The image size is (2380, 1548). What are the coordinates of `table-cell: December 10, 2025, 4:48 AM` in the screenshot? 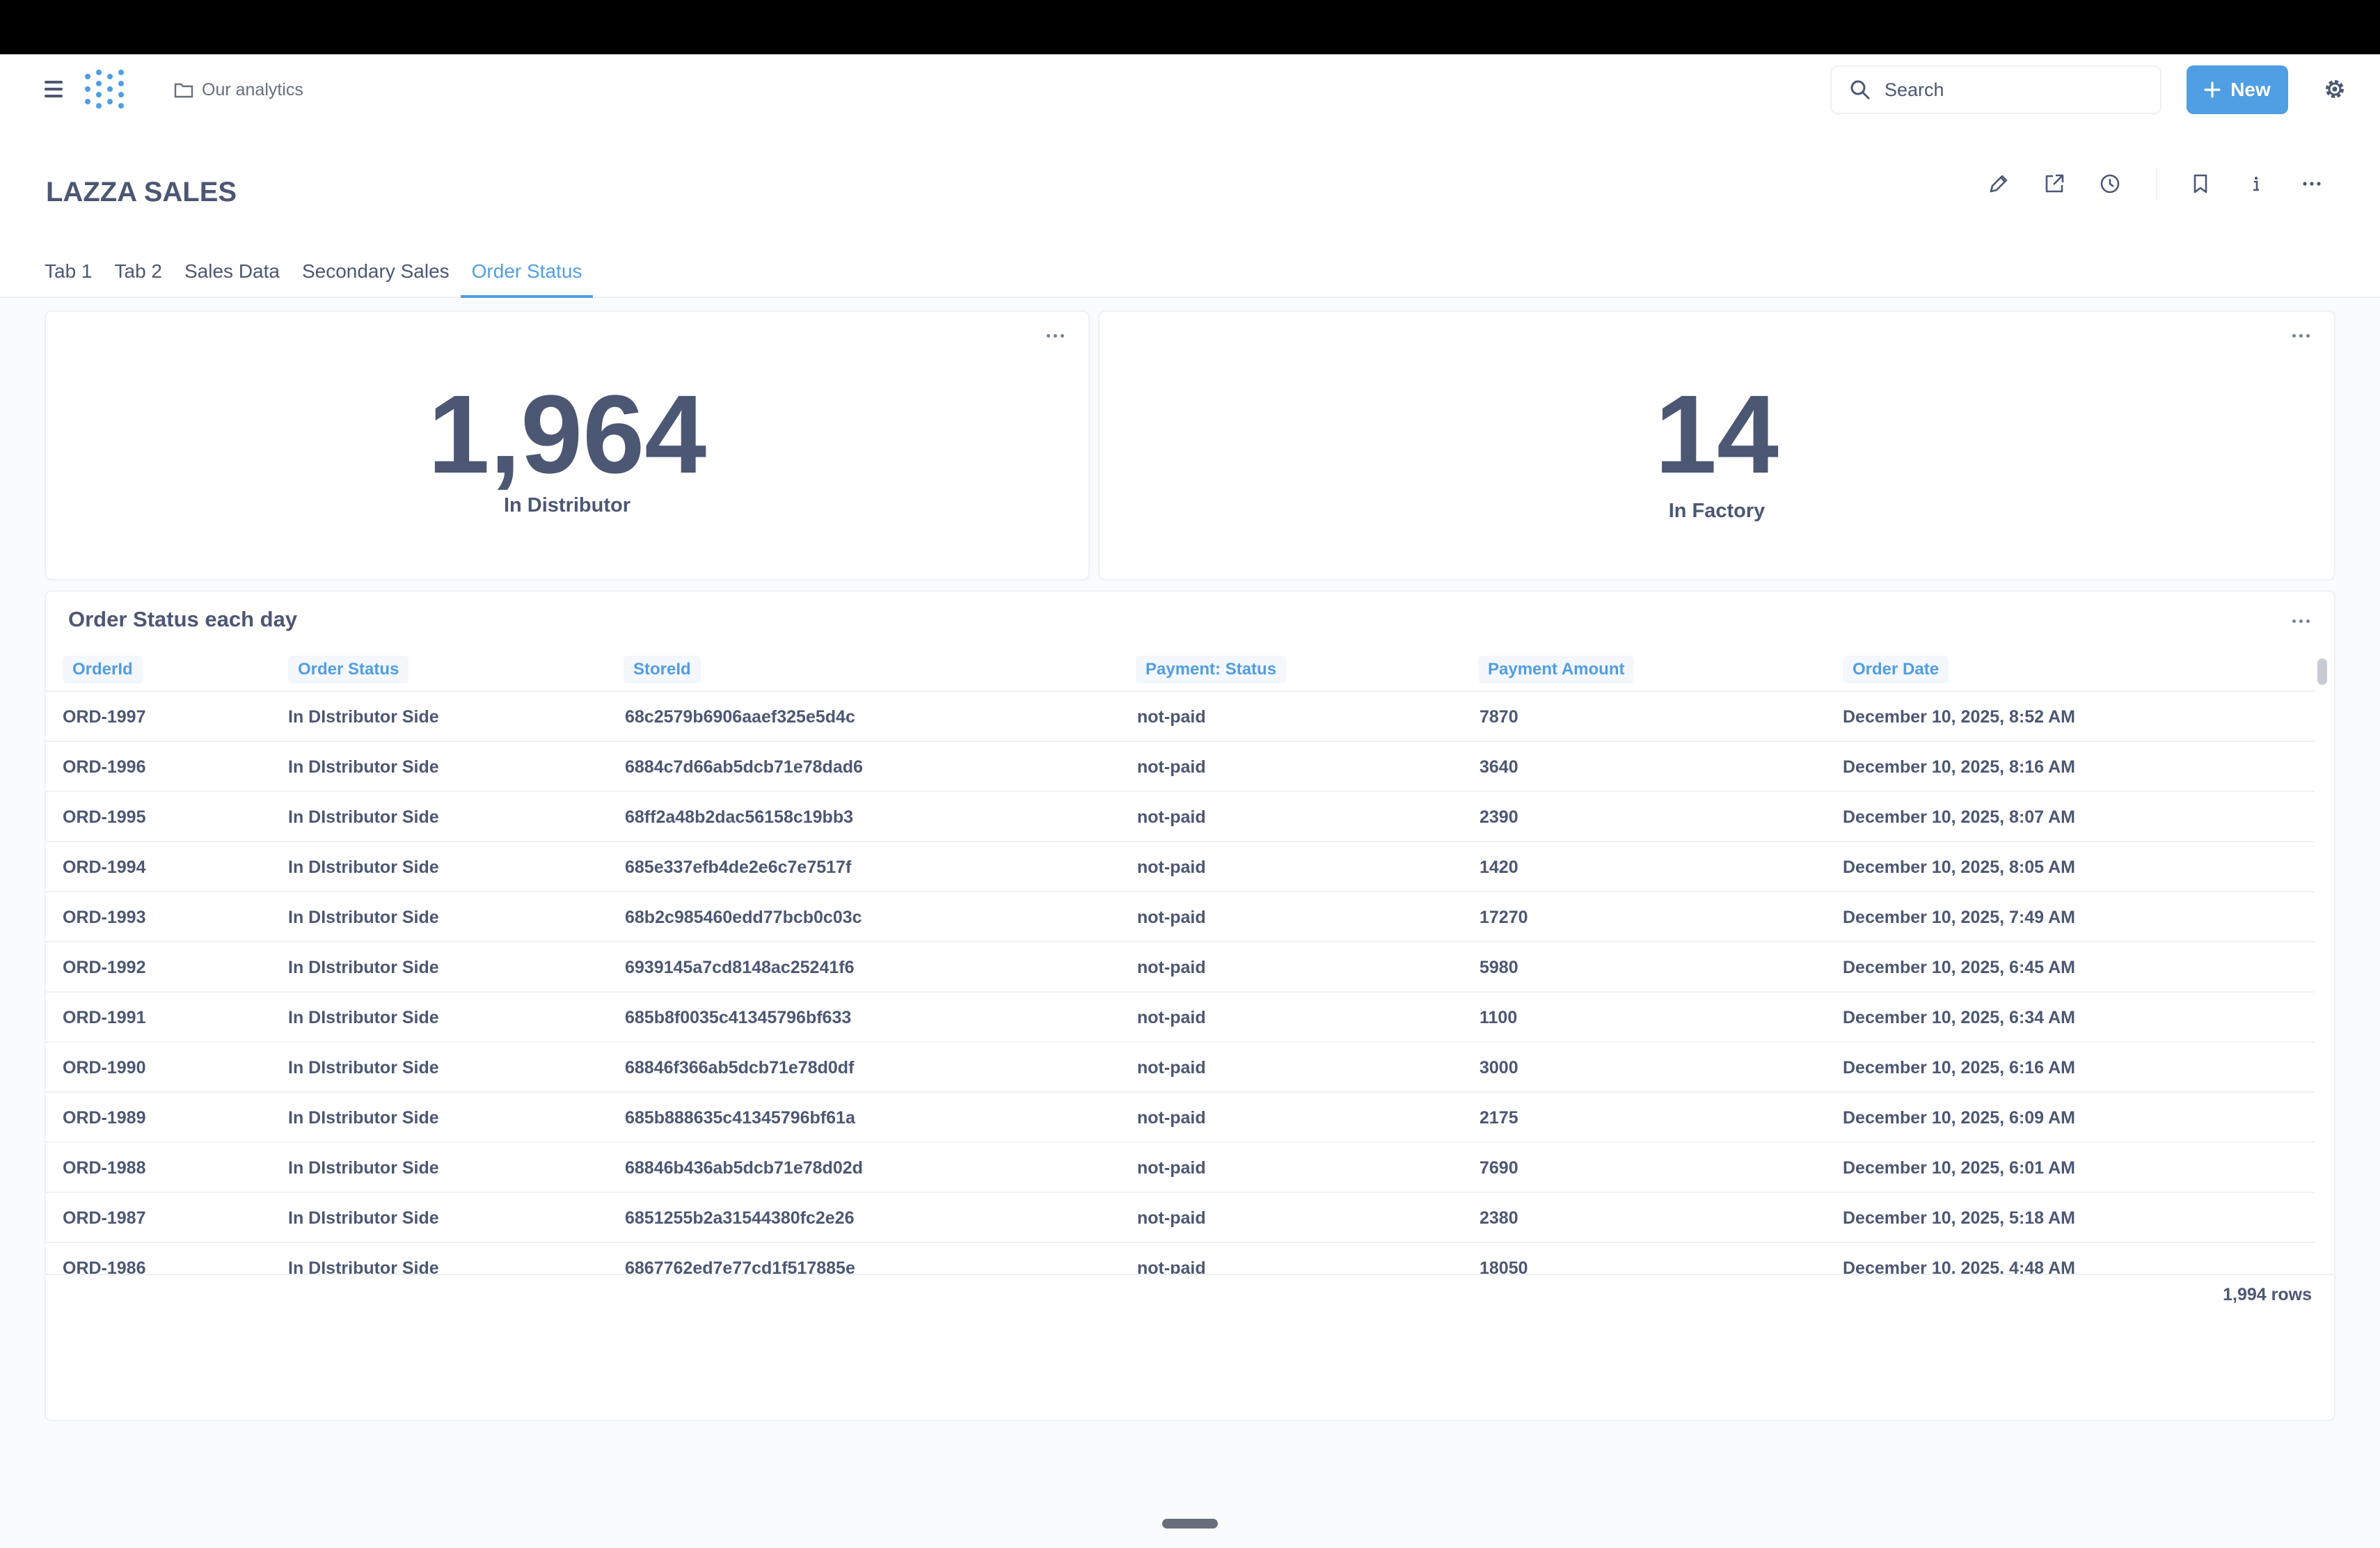 It's located at (1959, 1266).